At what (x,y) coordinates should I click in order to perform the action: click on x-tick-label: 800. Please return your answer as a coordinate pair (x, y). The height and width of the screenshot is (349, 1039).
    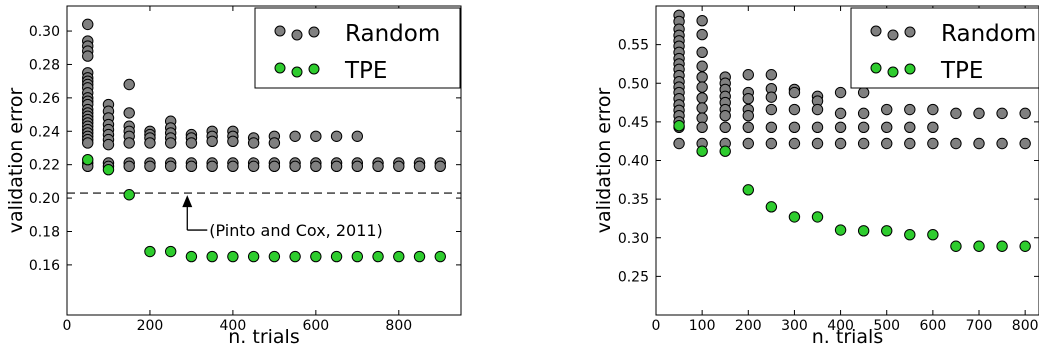
    Looking at the image, I should click on (1025, 326).